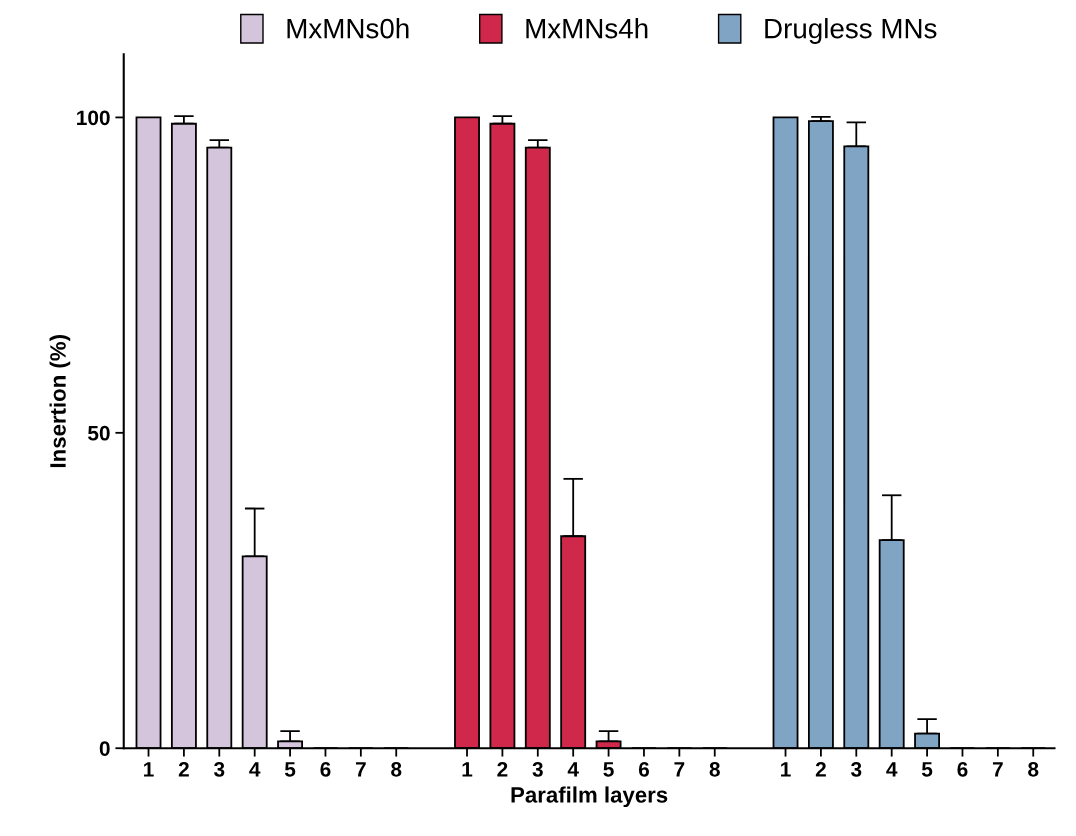 Image resolution: width=1076 pixels, height=836 pixels. What do you see at coordinates (851, 31) in the screenshot?
I see `legend-label: Drugless MNs` at bounding box center [851, 31].